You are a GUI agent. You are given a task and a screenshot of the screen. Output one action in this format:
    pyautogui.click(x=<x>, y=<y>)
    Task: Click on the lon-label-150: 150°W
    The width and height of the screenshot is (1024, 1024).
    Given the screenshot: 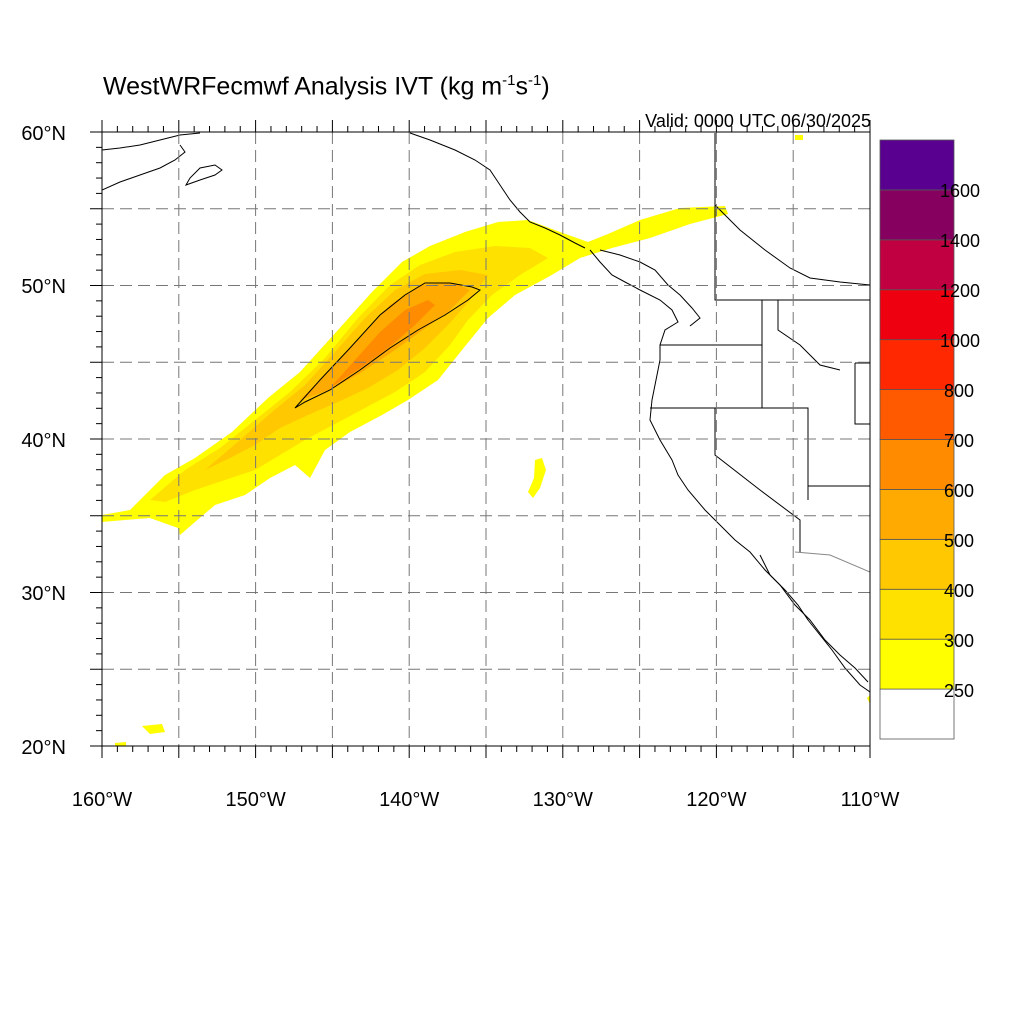 What is the action you would take?
    pyautogui.click(x=255, y=800)
    